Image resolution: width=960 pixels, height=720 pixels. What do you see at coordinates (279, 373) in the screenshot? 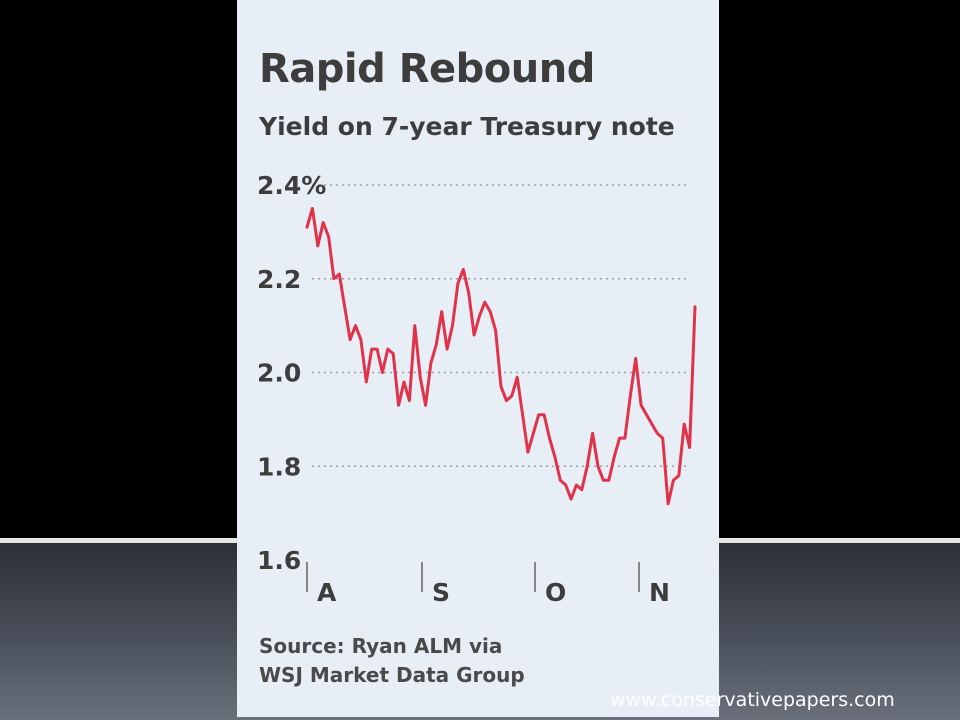
I see `y-tick-label: 2.0` at bounding box center [279, 373].